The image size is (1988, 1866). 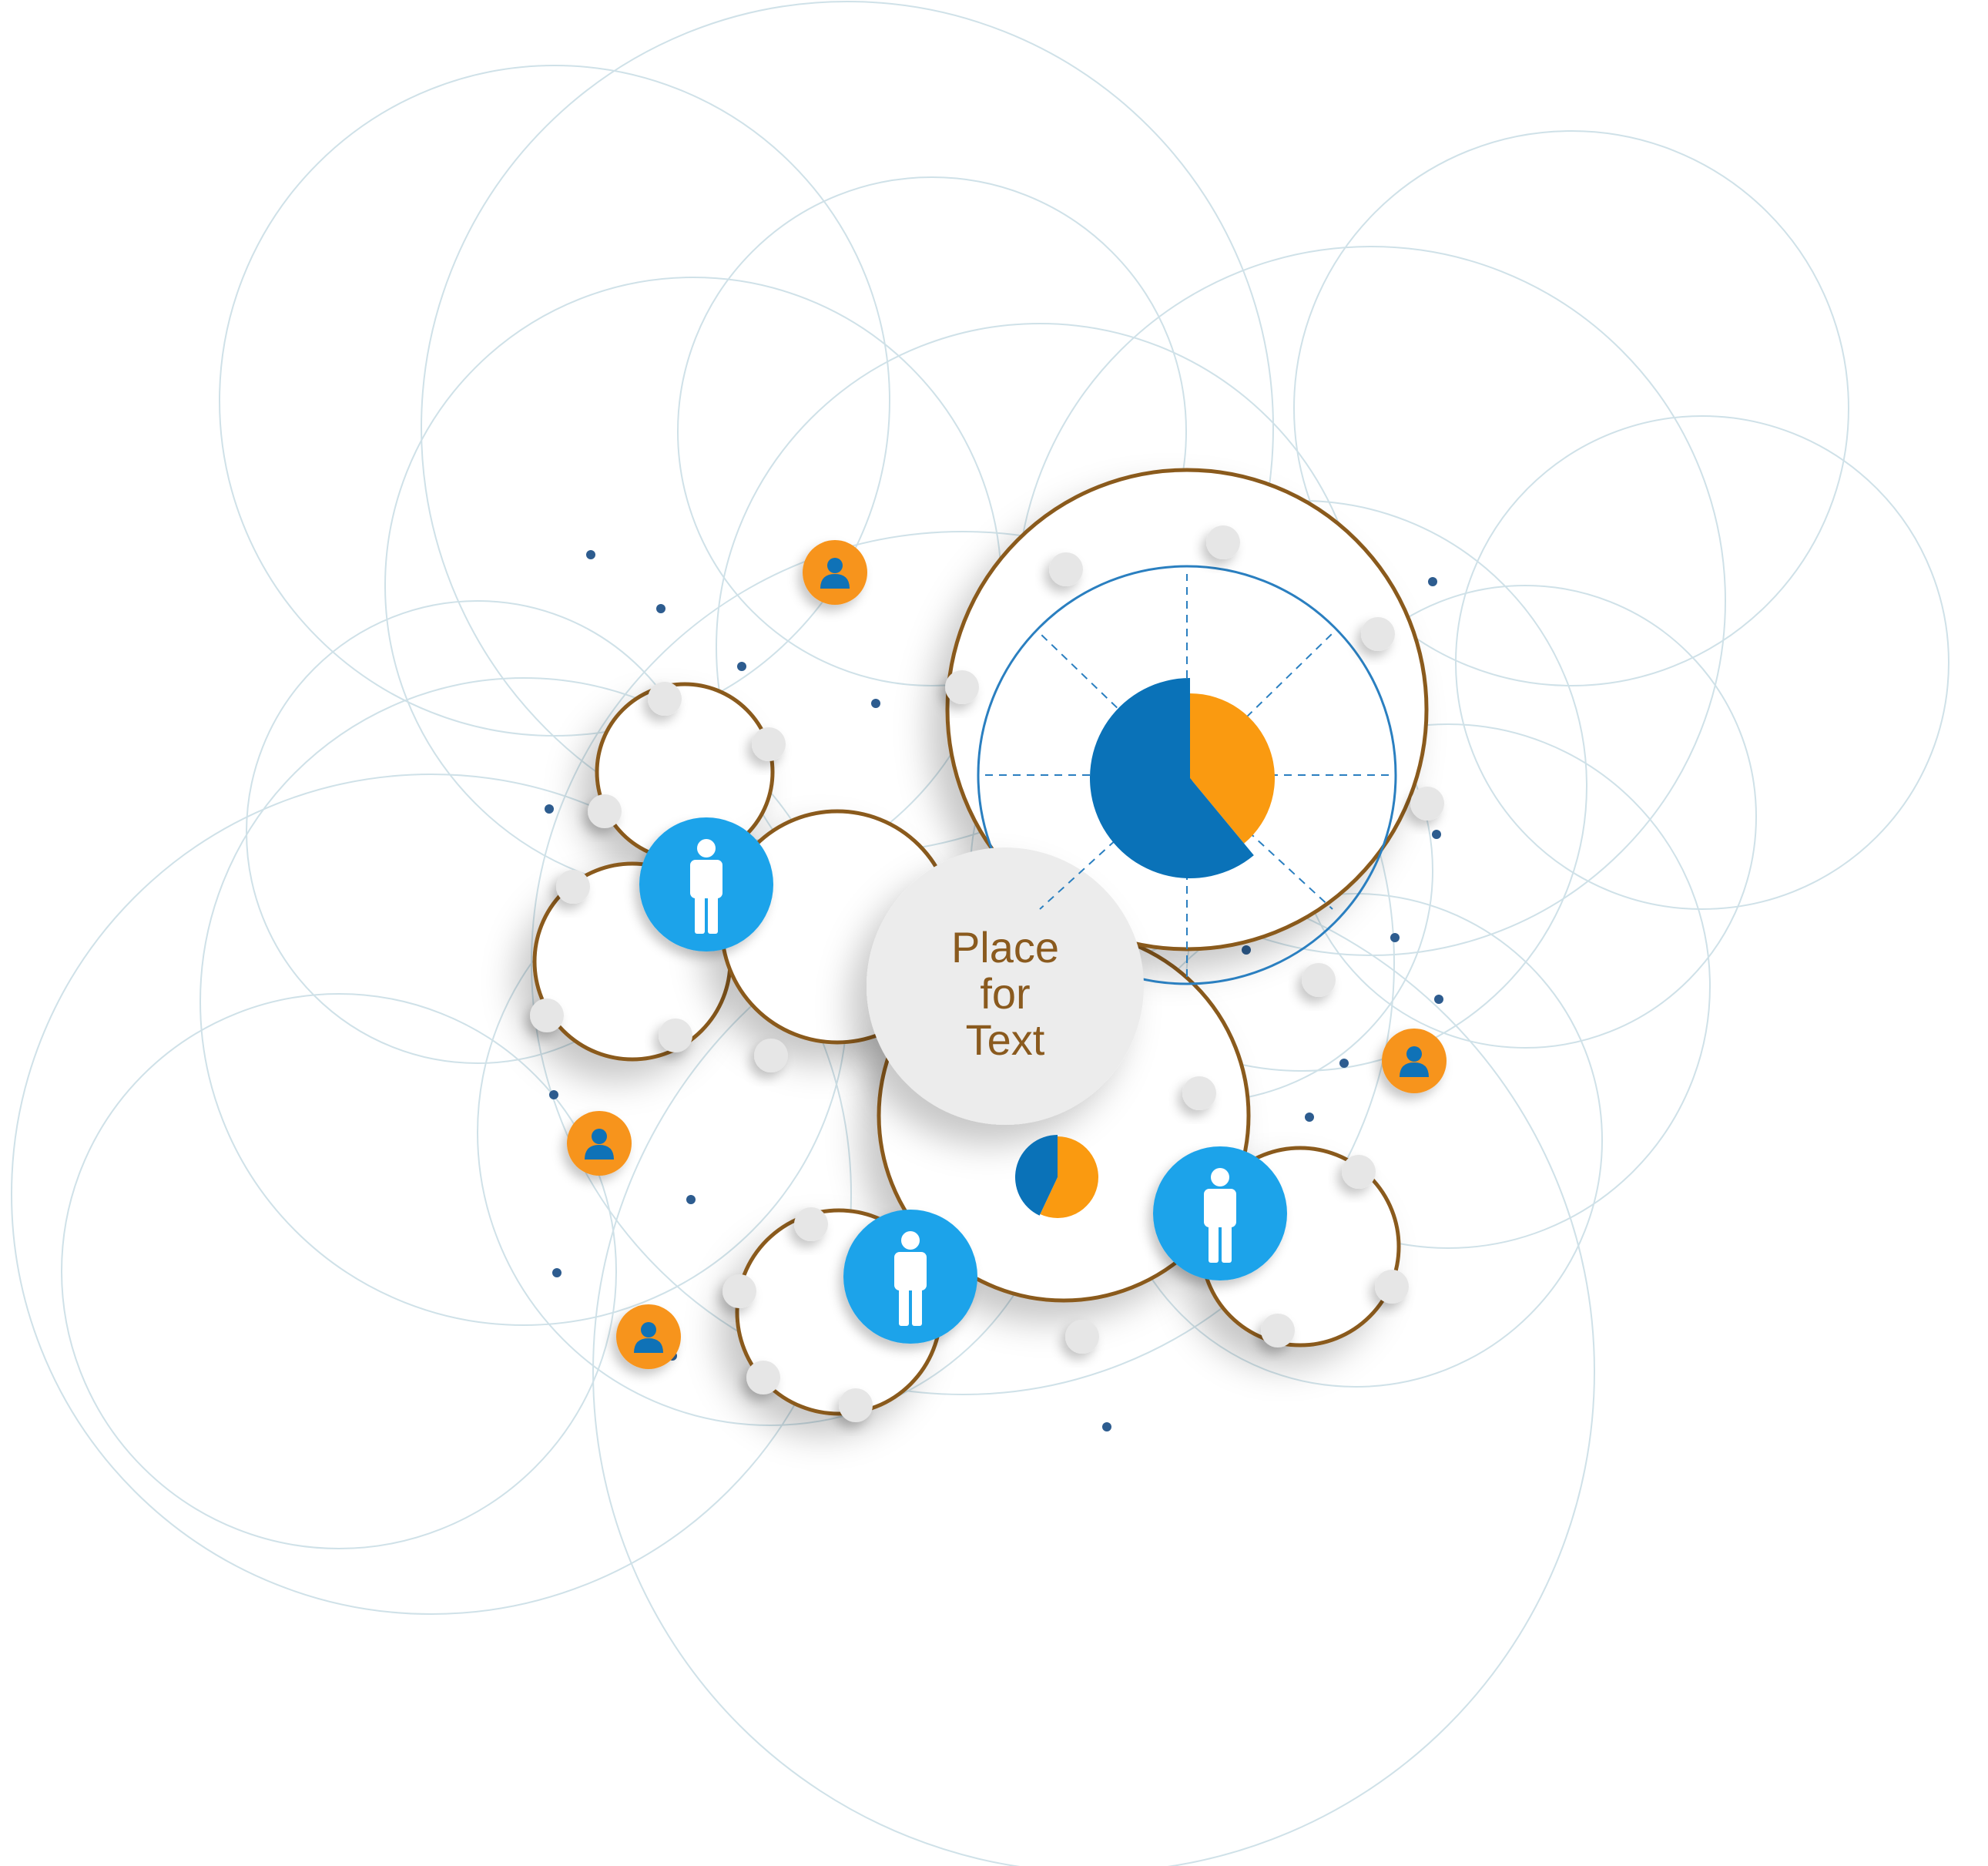 I want to click on center-text-line-3: Text, so click(x=1005, y=1040).